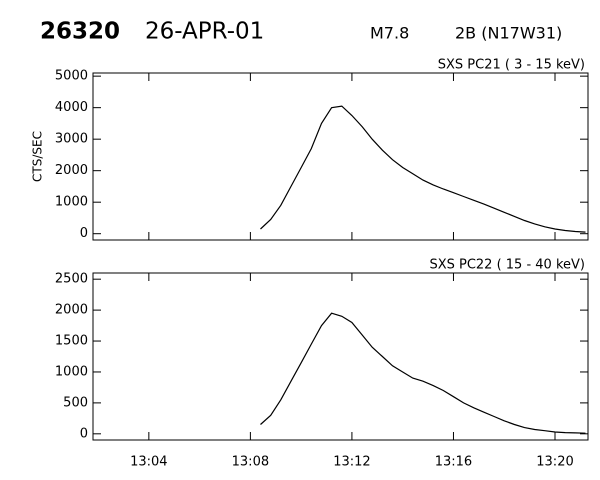 Image resolution: width=600 pixels, height=480 pixels. I want to click on optical-class: 2B (N17W31), so click(508, 33).